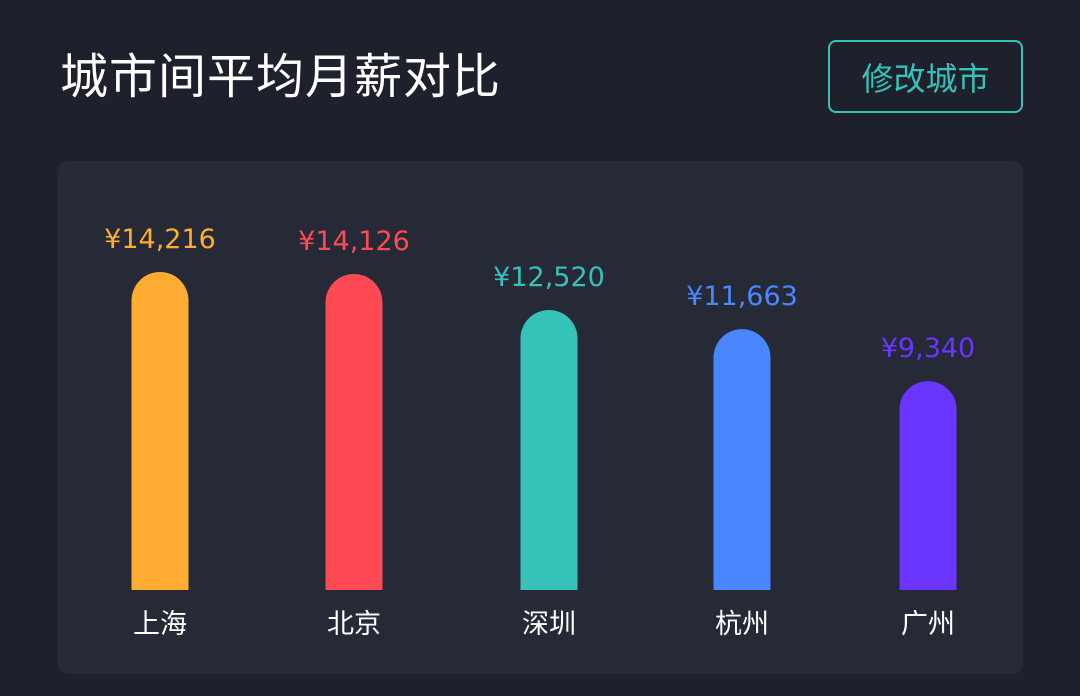 Image resolution: width=1080 pixels, height=696 pixels. What do you see at coordinates (160, 624) in the screenshot?
I see `category-label-0: 上海` at bounding box center [160, 624].